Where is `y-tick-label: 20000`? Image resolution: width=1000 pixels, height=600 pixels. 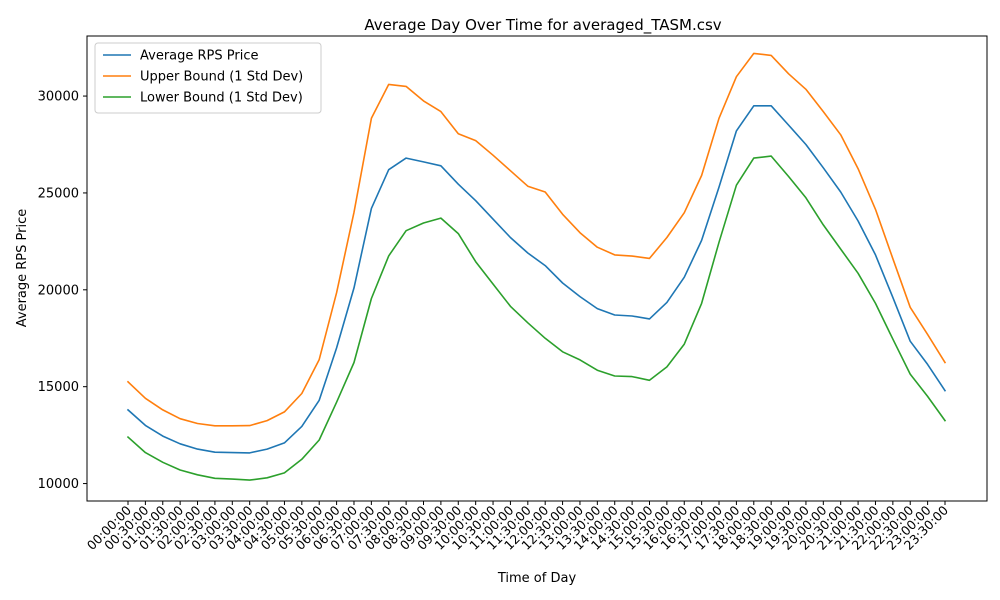
y-tick-label: 20000 is located at coordinates (58, 290).